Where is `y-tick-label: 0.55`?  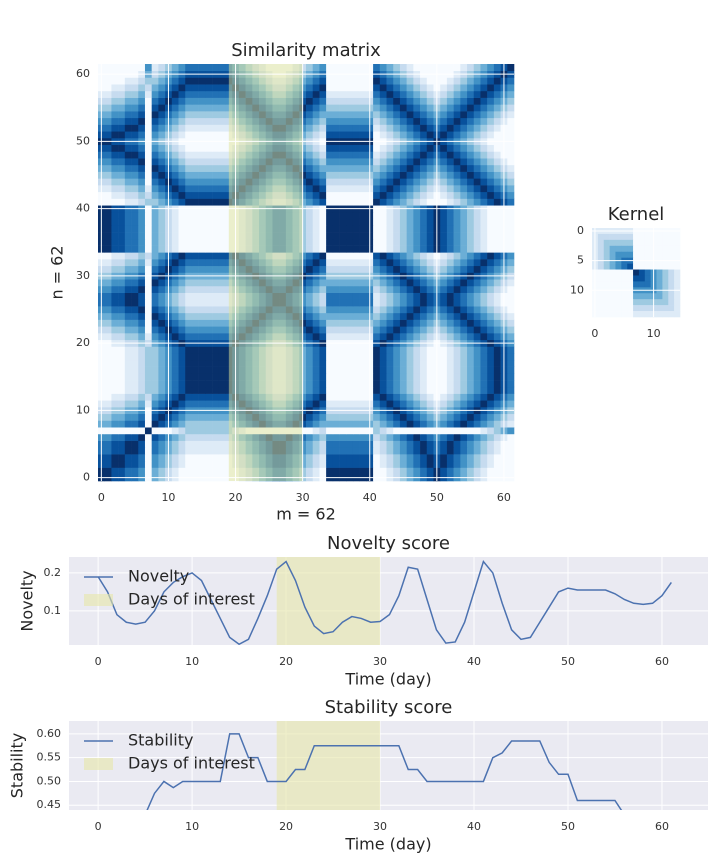 y-tick-label: 0.55 is located at coordinates (49, 757).